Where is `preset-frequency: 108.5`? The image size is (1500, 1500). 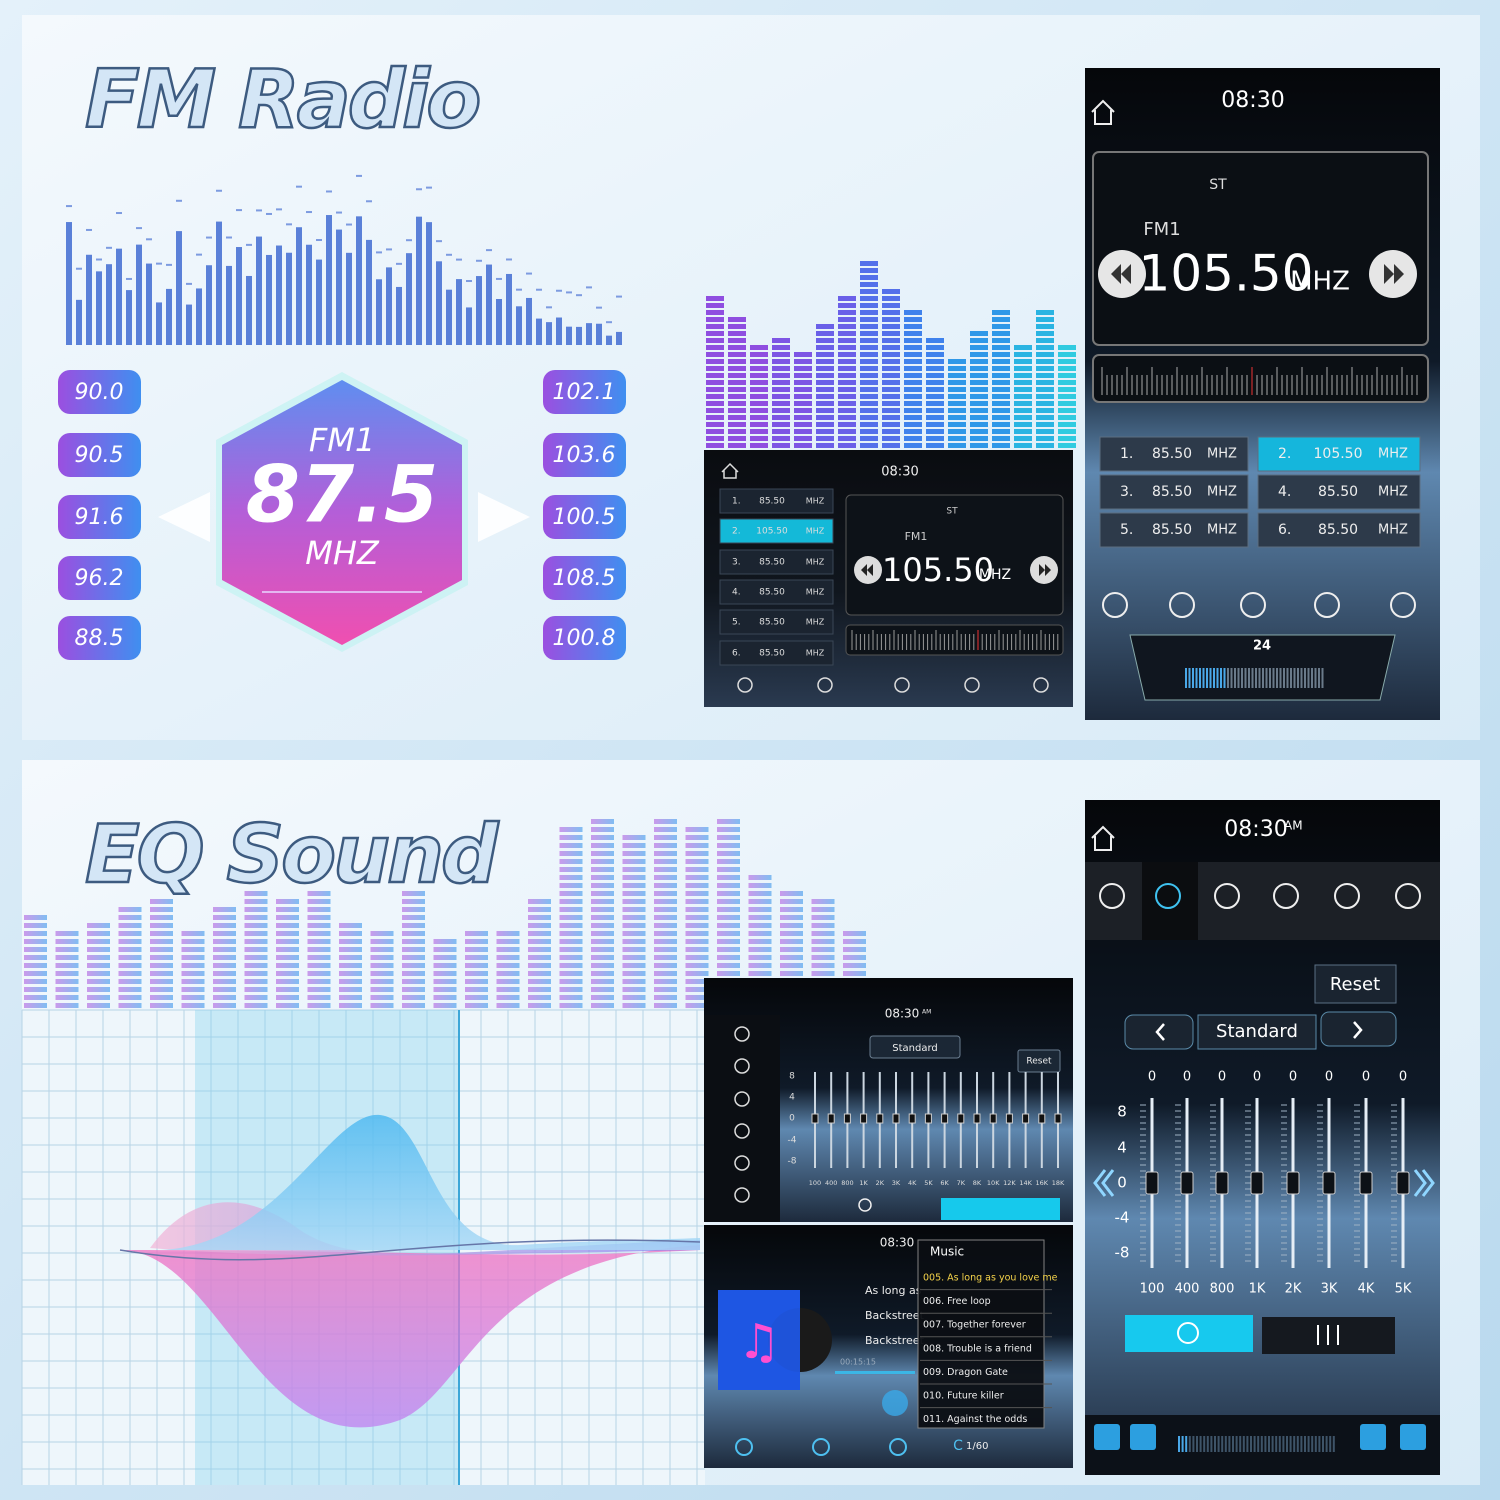
preset-frequency: 108.5 is located at coordinates (584, 578).